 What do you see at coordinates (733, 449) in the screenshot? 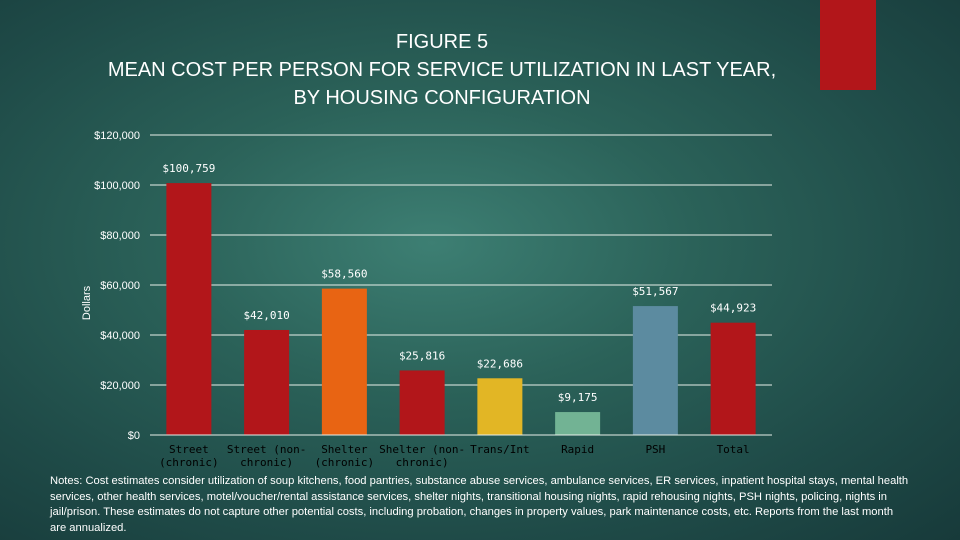
I see `x-tick-label: Total` at bounding box center [733, 449].